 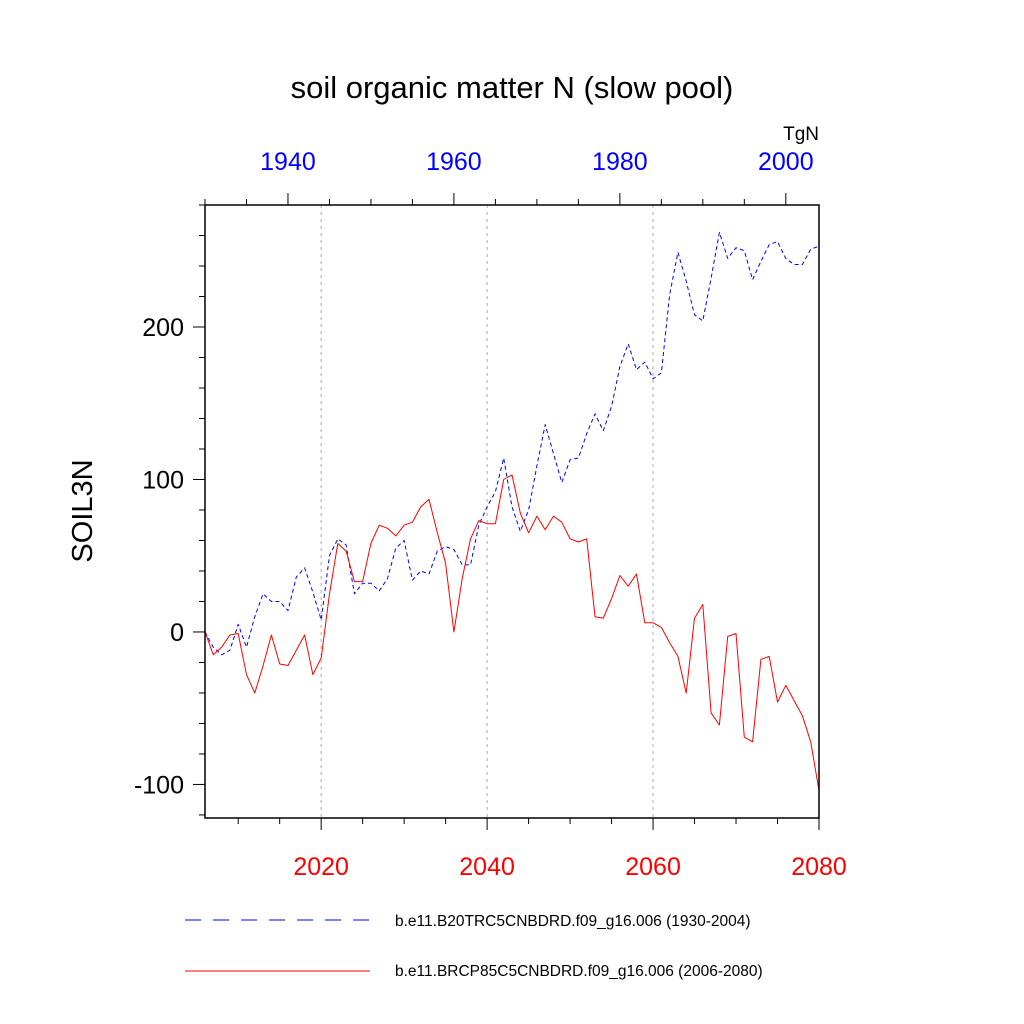 I want to click on bottom-tick-label: 2040, so click(x=487, y=867).